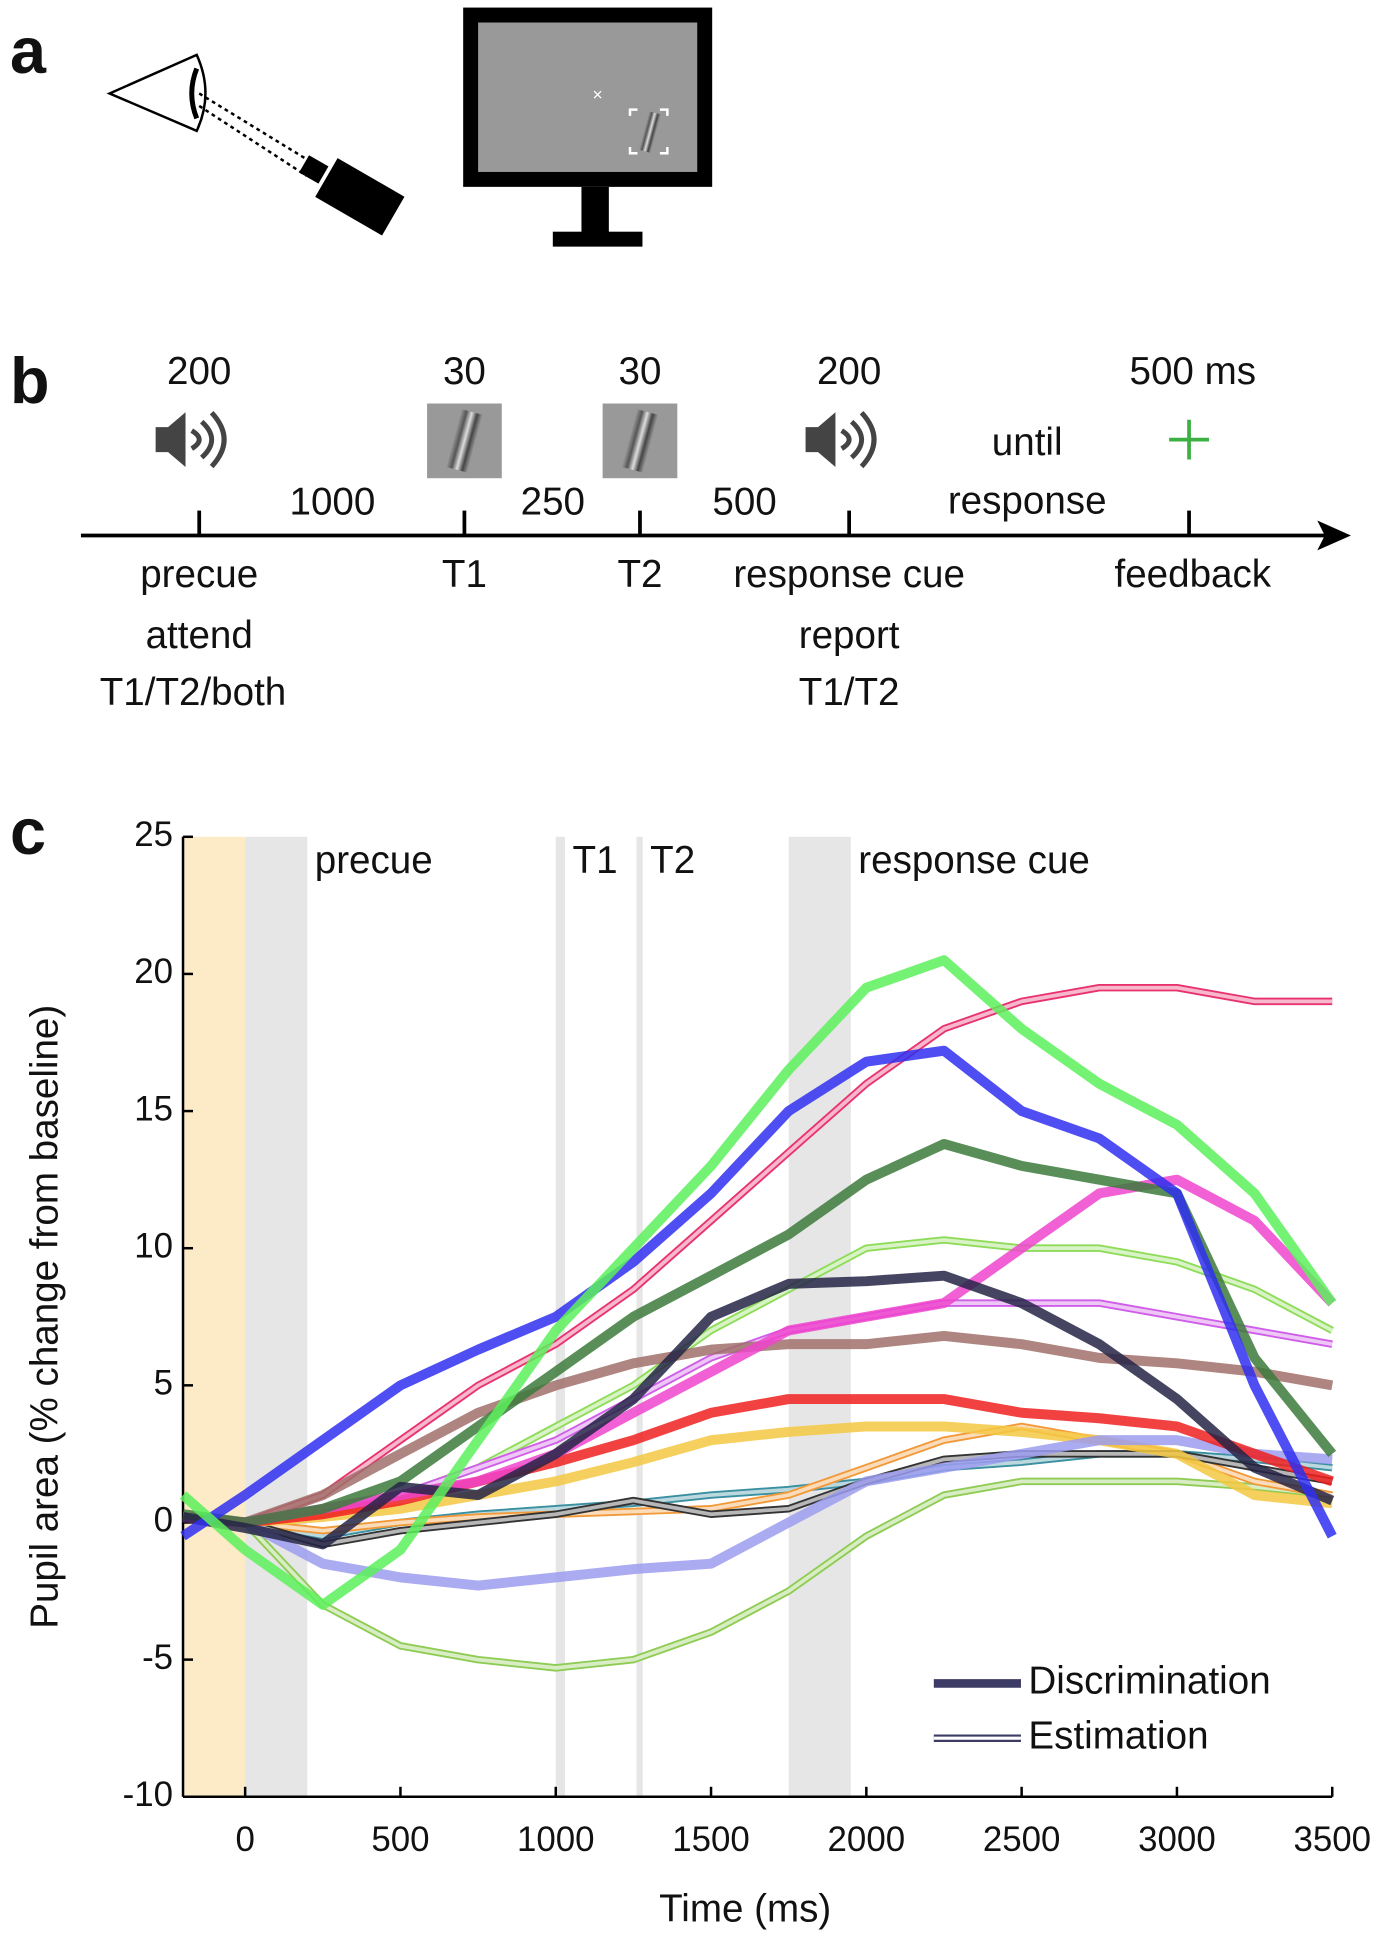 Image resolution: width=1392 pixels, height=1950 pixels. Describe the element at coordinates (553, 502) in the screenshot. I see `interval-label: 250` at that location.